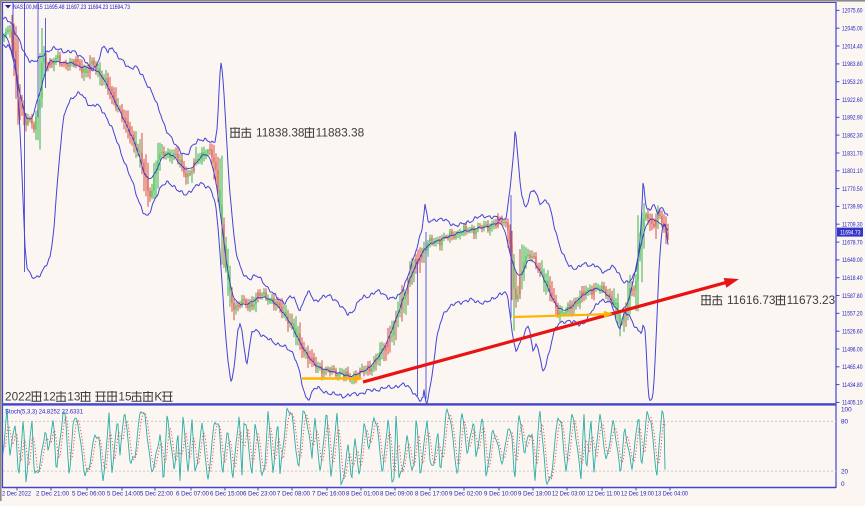 The width and height of the screenshot is (865, 506). Describe the element at coordinates (852, 82) in the screenshot. I see `svg-text: 11953.20` at that location.